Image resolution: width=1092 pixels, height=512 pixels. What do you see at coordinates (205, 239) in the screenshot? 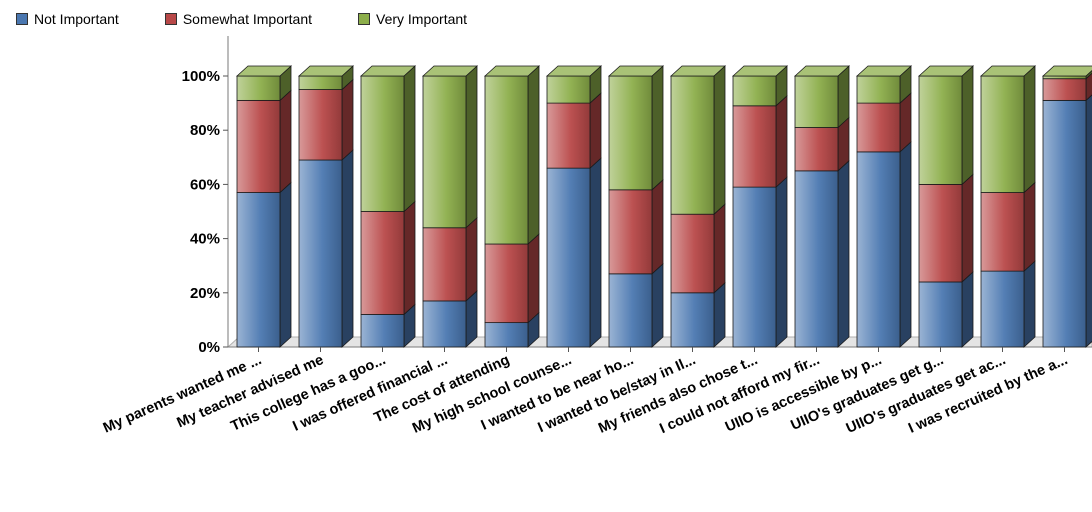
I see `y-tick-label: 40%` at bounding box center [205, 239].